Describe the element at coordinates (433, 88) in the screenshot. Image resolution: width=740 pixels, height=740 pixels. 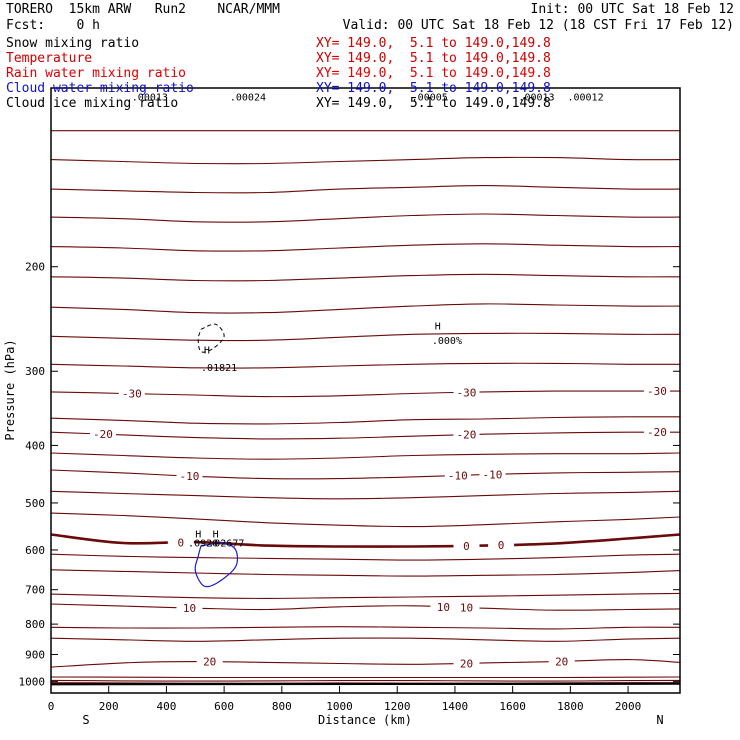
I see `legend-cloud-water-range: XY= 149.0, 5.1 to 149.0,149.8` at that location.